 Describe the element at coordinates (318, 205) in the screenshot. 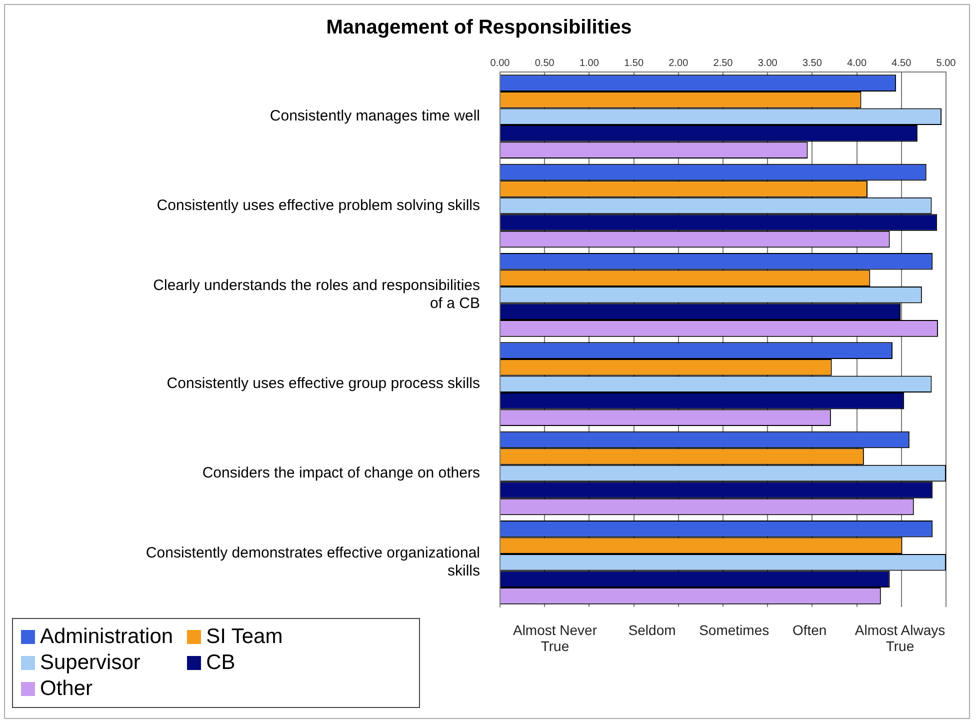

I see `y-tick-label: Consistently uses effective problem solving skills` at that location.